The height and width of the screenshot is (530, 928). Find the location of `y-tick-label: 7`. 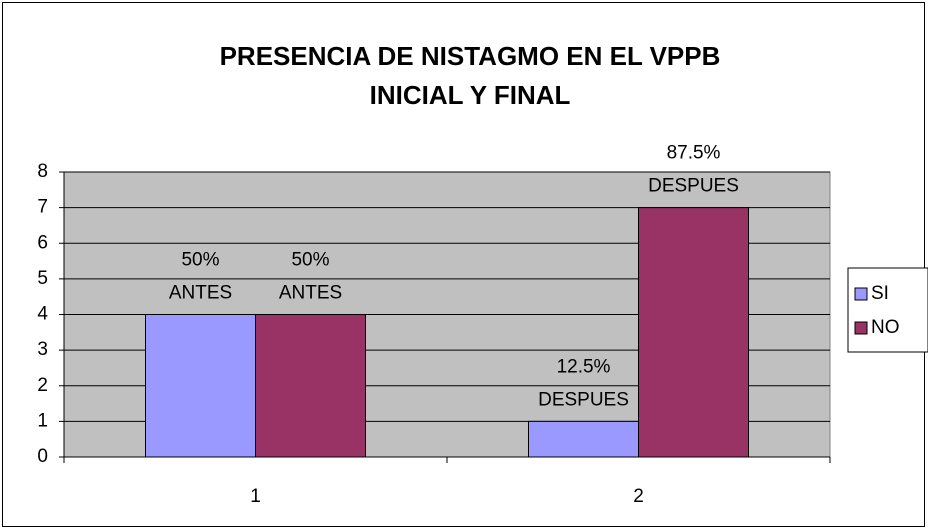

y-tick-label: 7 is located at coordinates (42, 207).